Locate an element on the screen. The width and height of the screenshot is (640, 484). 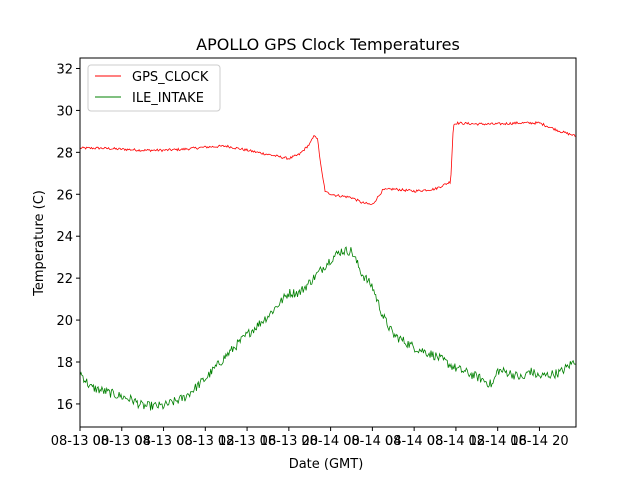
y-tick-label: 16 is located at coordinates (64, 405).